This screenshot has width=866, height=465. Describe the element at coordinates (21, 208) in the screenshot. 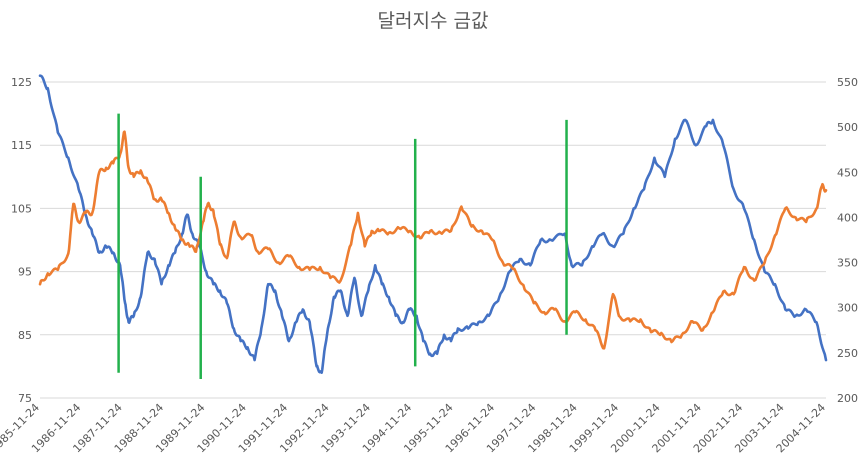

I see `y-left-tick-label: 105` at that location.